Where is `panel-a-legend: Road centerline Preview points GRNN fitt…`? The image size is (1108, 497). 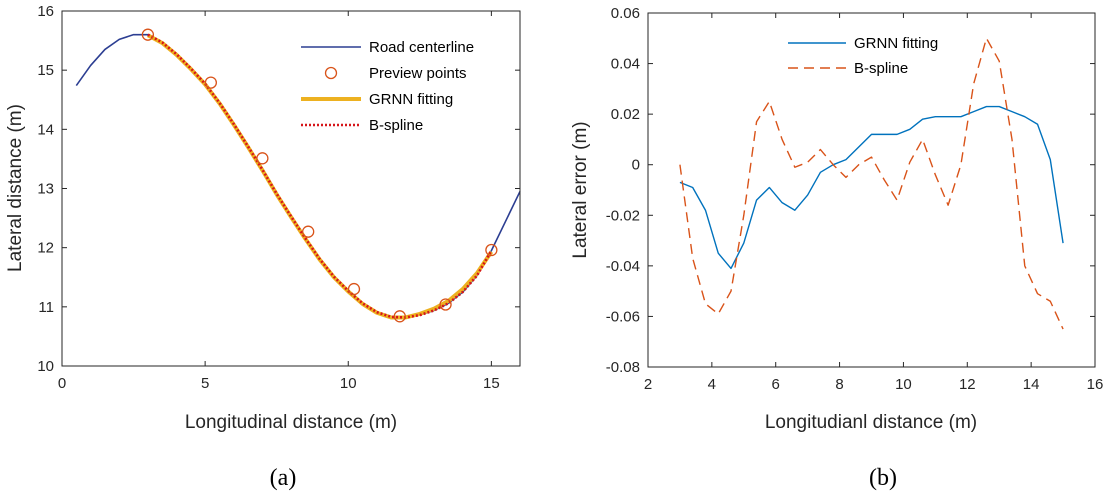 panel-a-legend: Road centerline Preview points GRNN fitt… is located at coordinates (387, 86).